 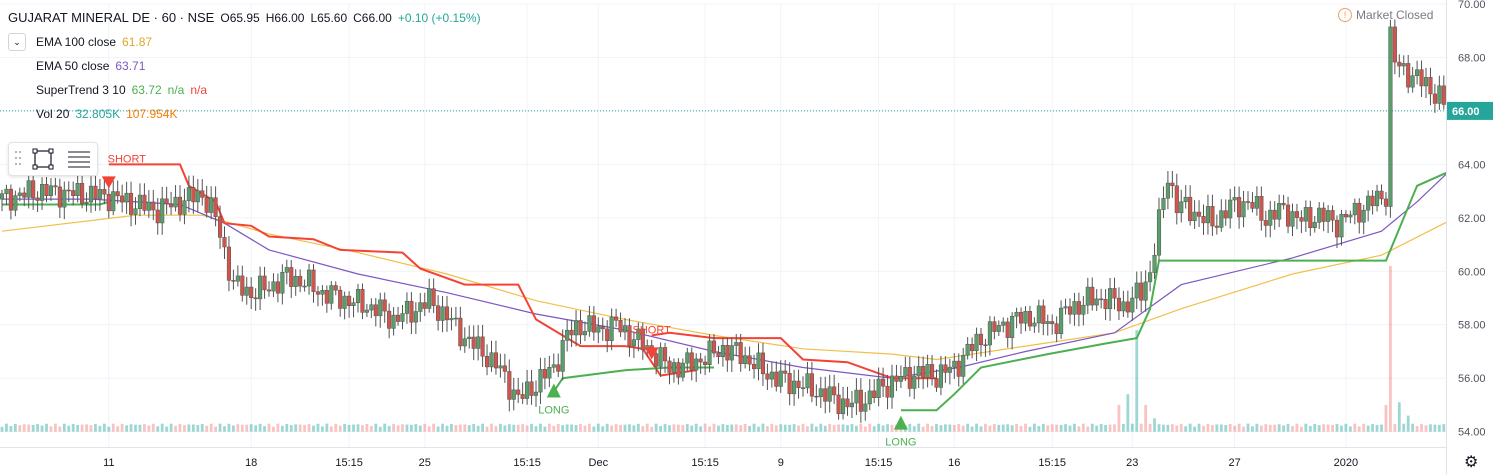 What do you see at coordinates (18, 159) in the screenshot?
I see `drag-handle-icon` at bounding box center [18, 159].